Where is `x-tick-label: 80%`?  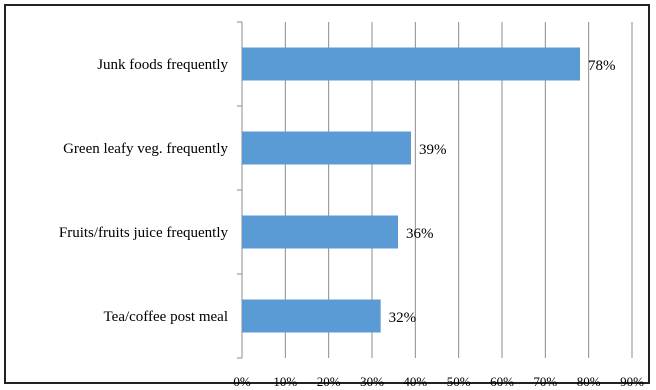
x-tick-label: 80% is located at coordinates (589, 381).